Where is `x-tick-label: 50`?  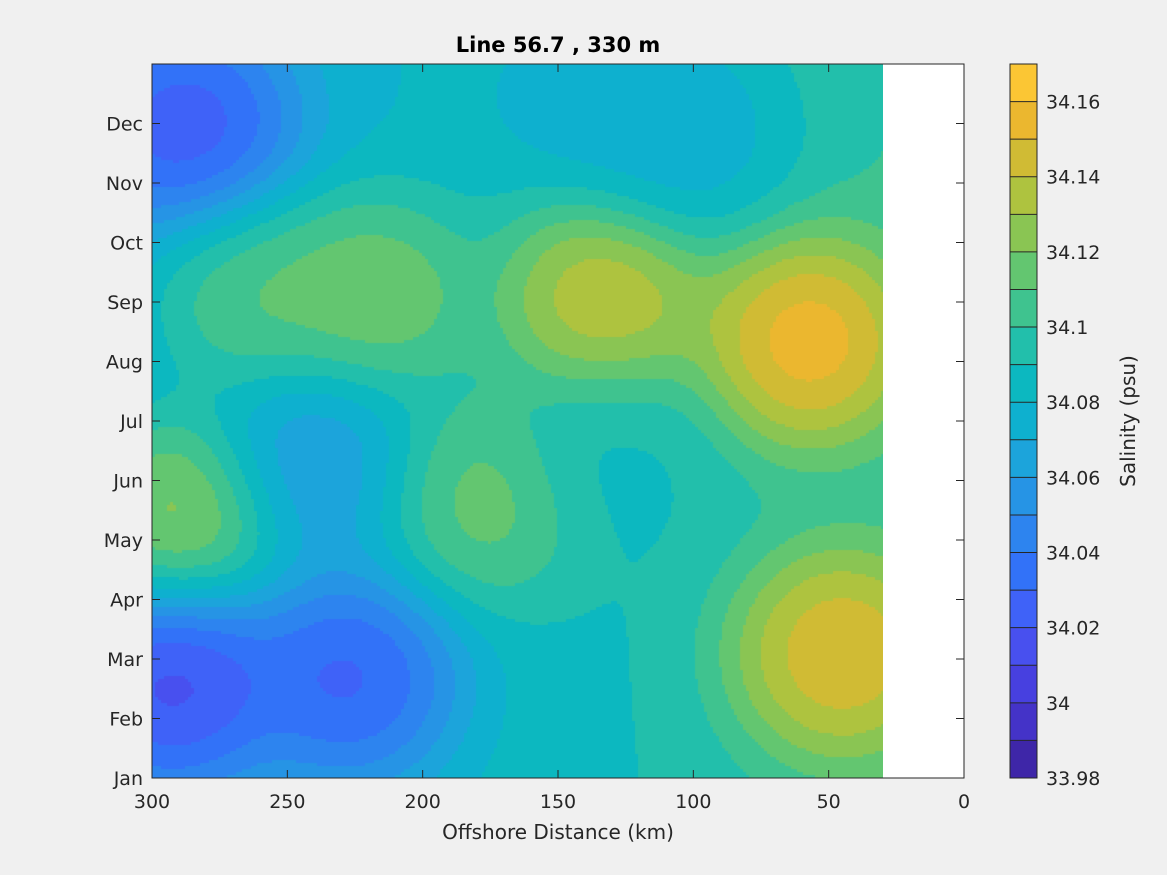 x-tick-label: 50 is located at coordinates (829, 802).